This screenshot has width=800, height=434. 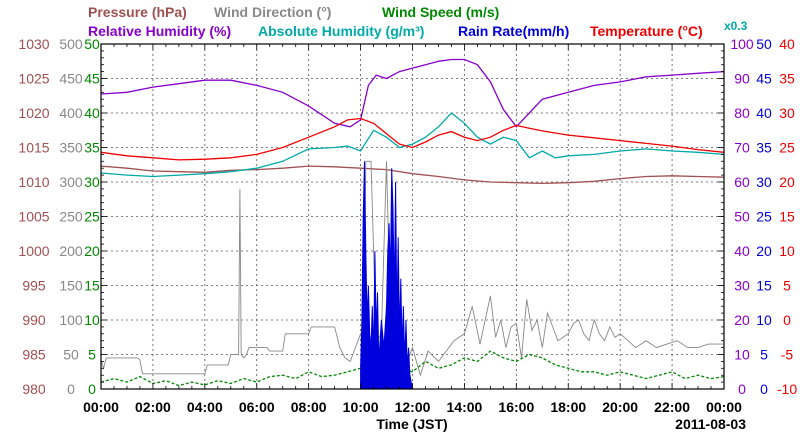 I want to click on y-tick-label-relative-humidity: 20, so click(x=742, y=320).